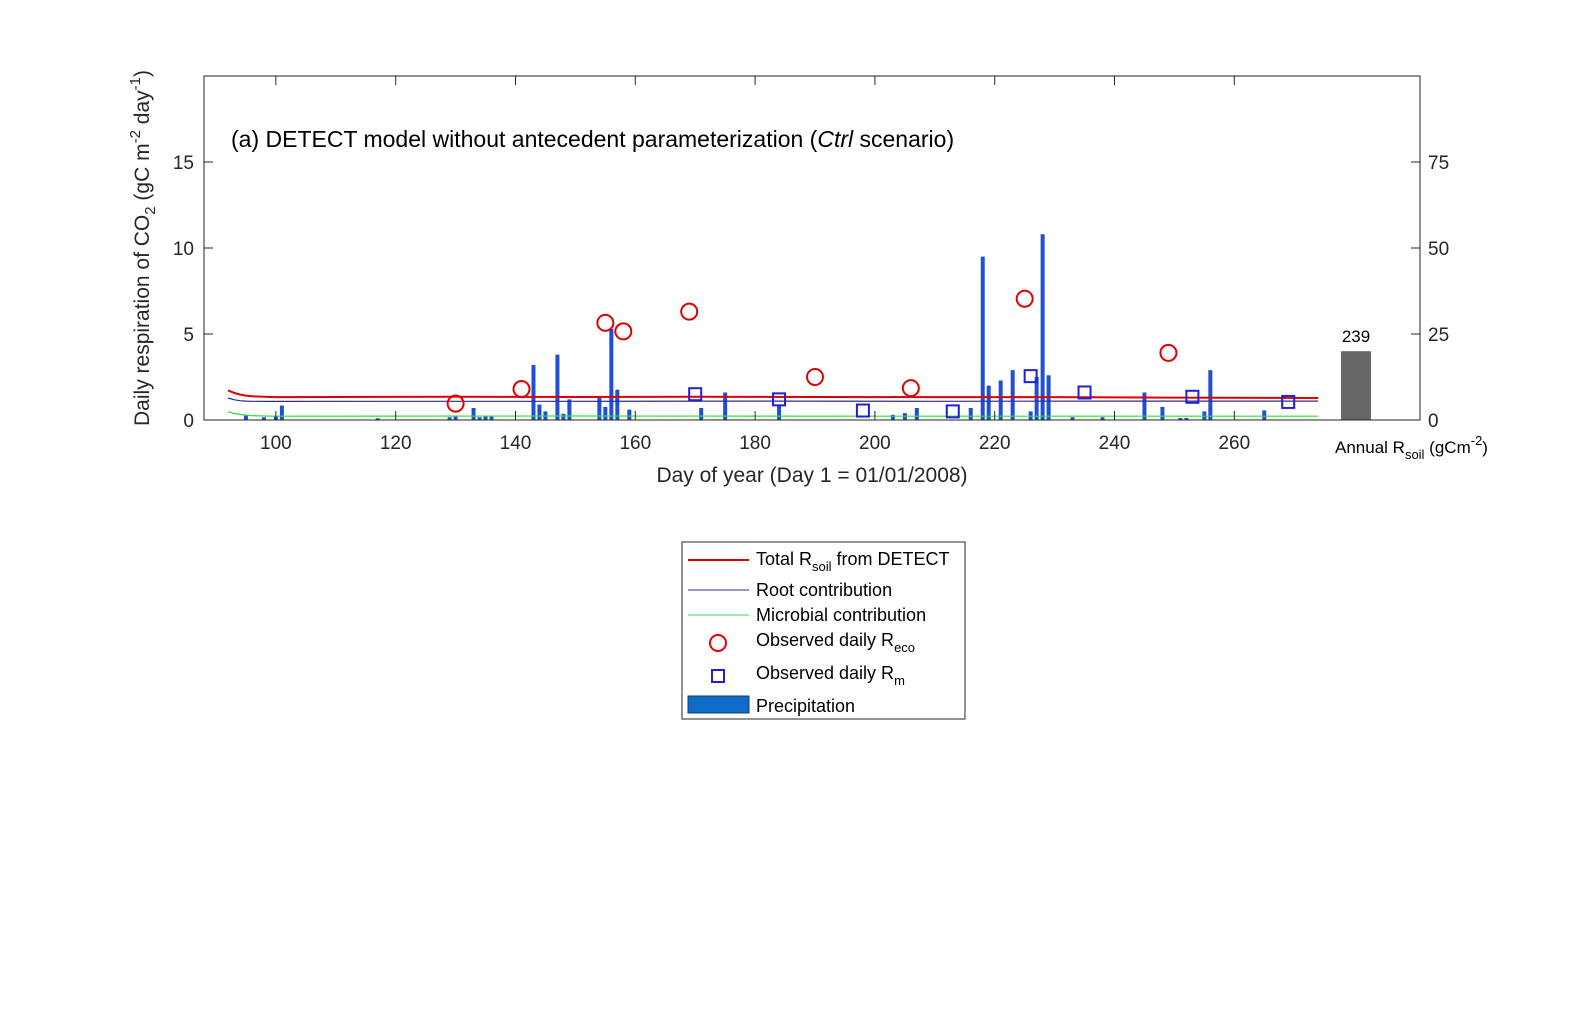 The image size is (1578, 1016). Describe the element at coordinates (773, 414) in the screenshot. I see `microbial-contribution-line` at that location.